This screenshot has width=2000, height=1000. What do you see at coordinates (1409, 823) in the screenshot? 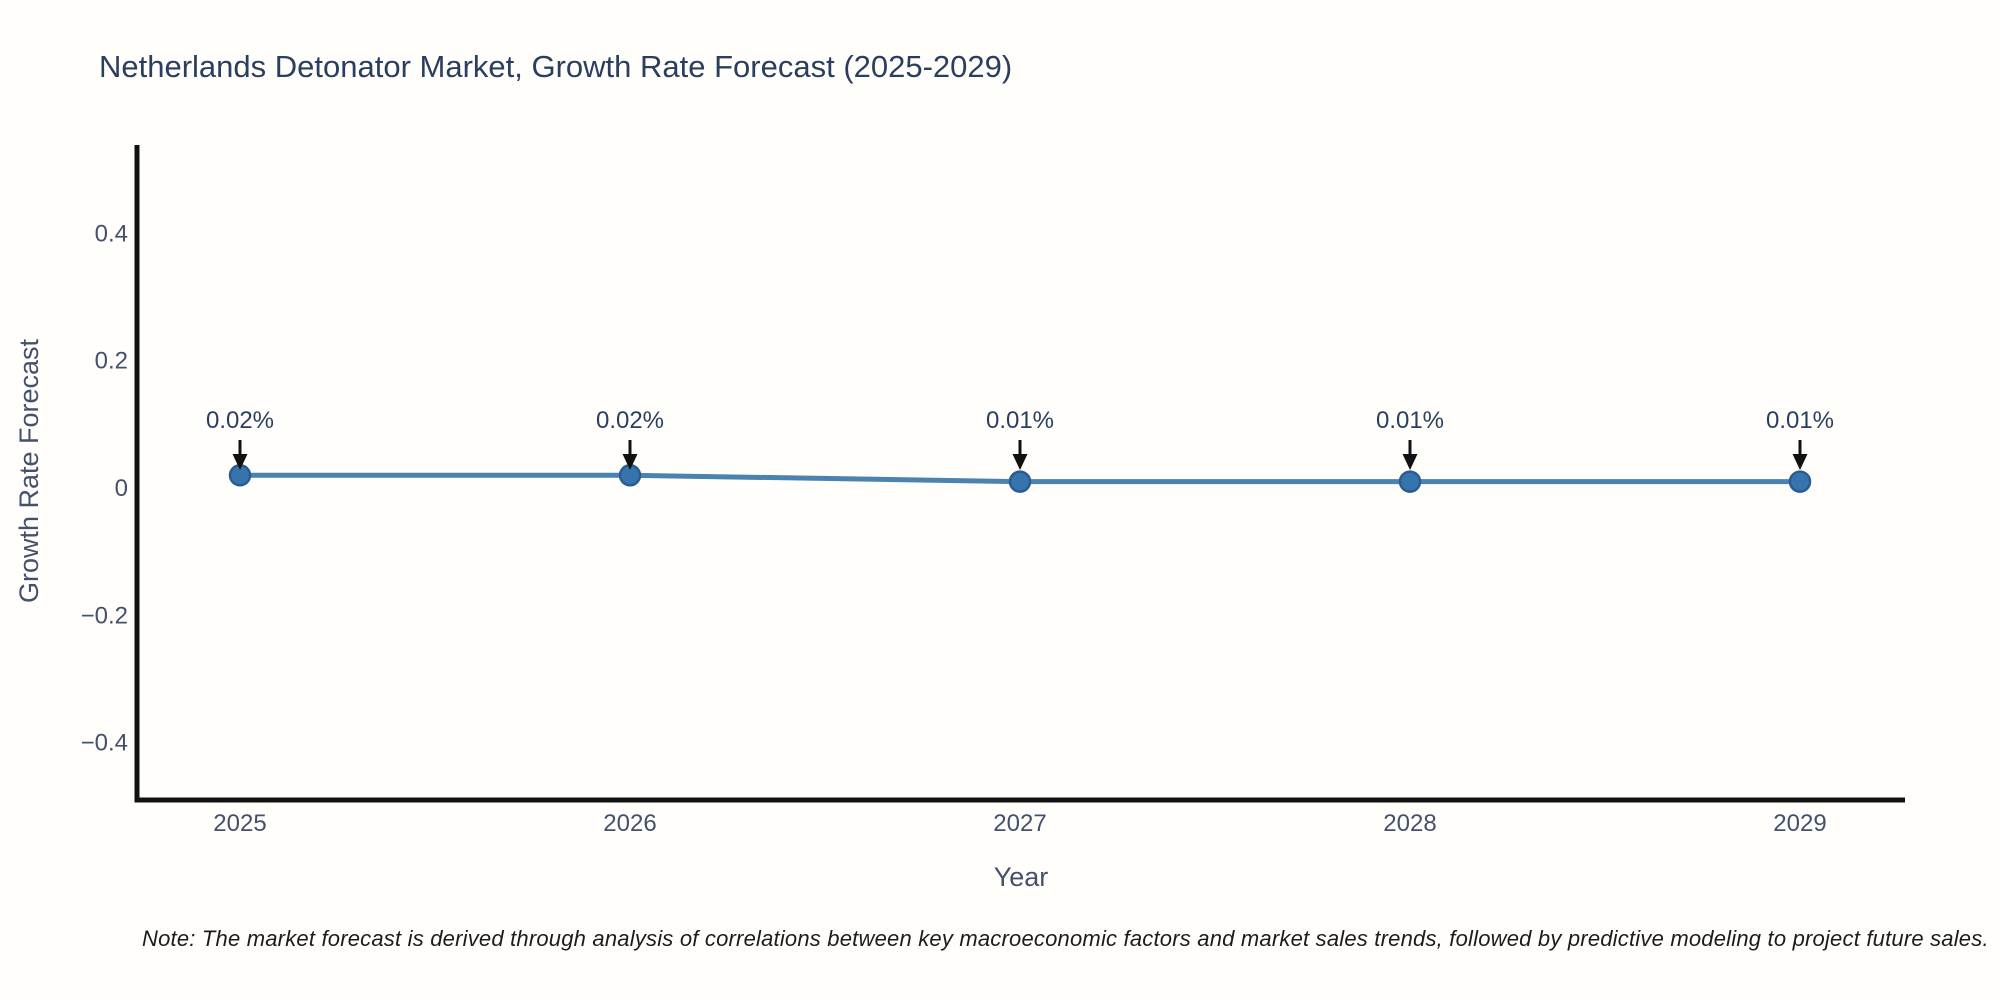
I see `x-tick-label: 2028` at bounding box center [1409, 823].